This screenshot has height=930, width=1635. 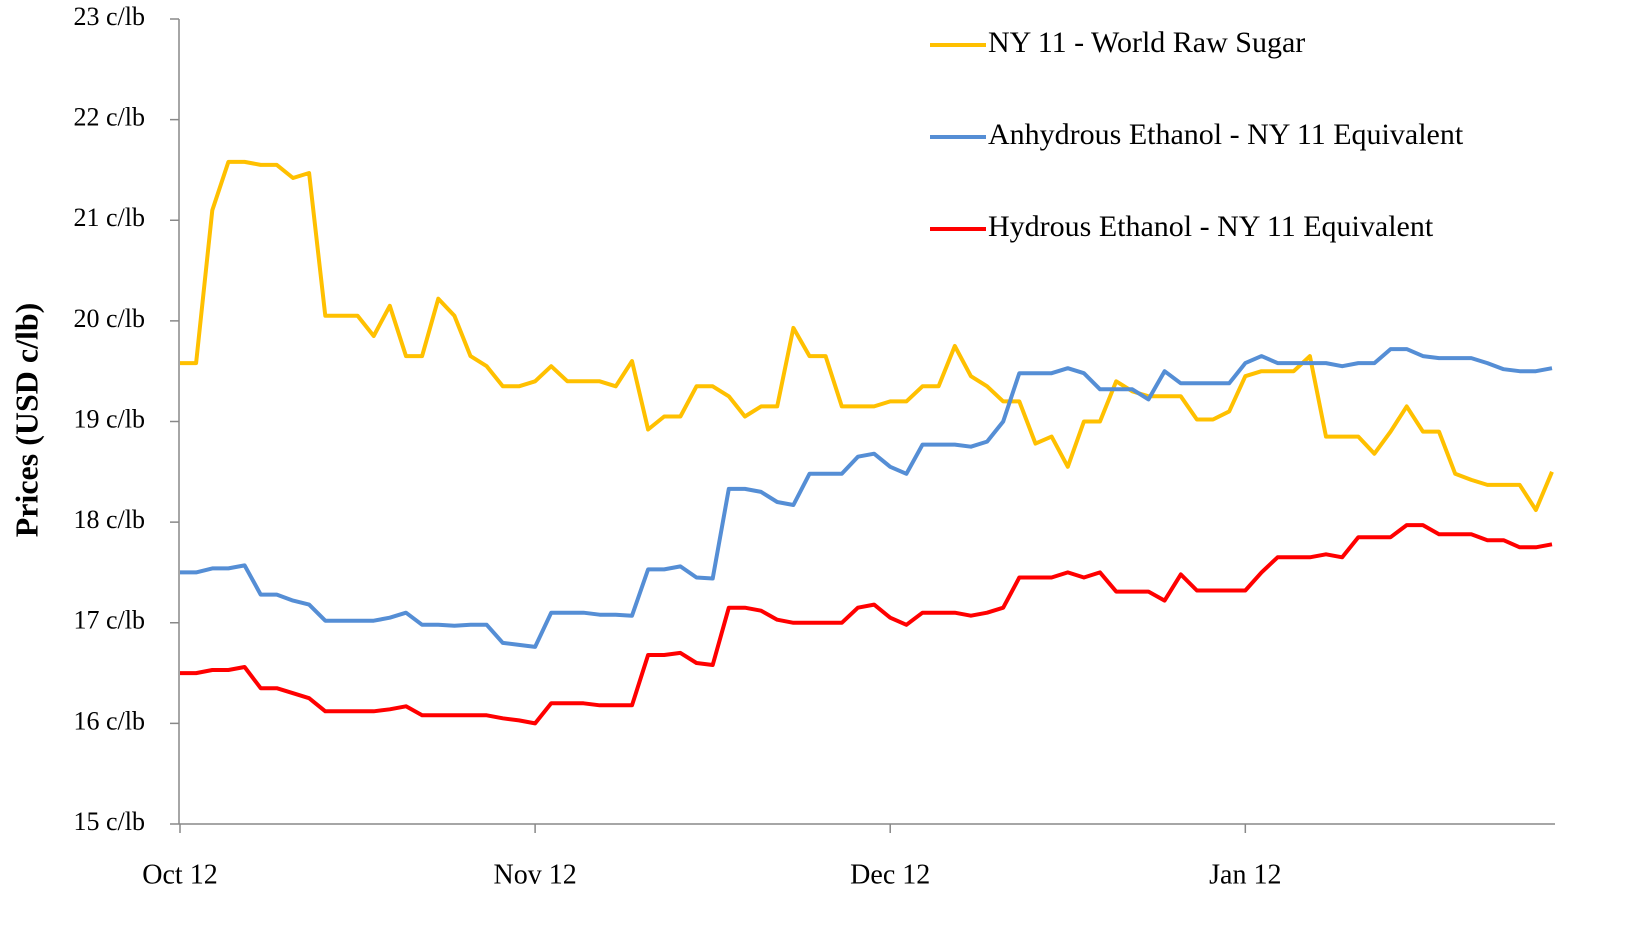 What do you see at coordinates (1245, 874) in the screenshot?
I see `x-tick-label: Jan 12` at bounding box center [1245, 874].